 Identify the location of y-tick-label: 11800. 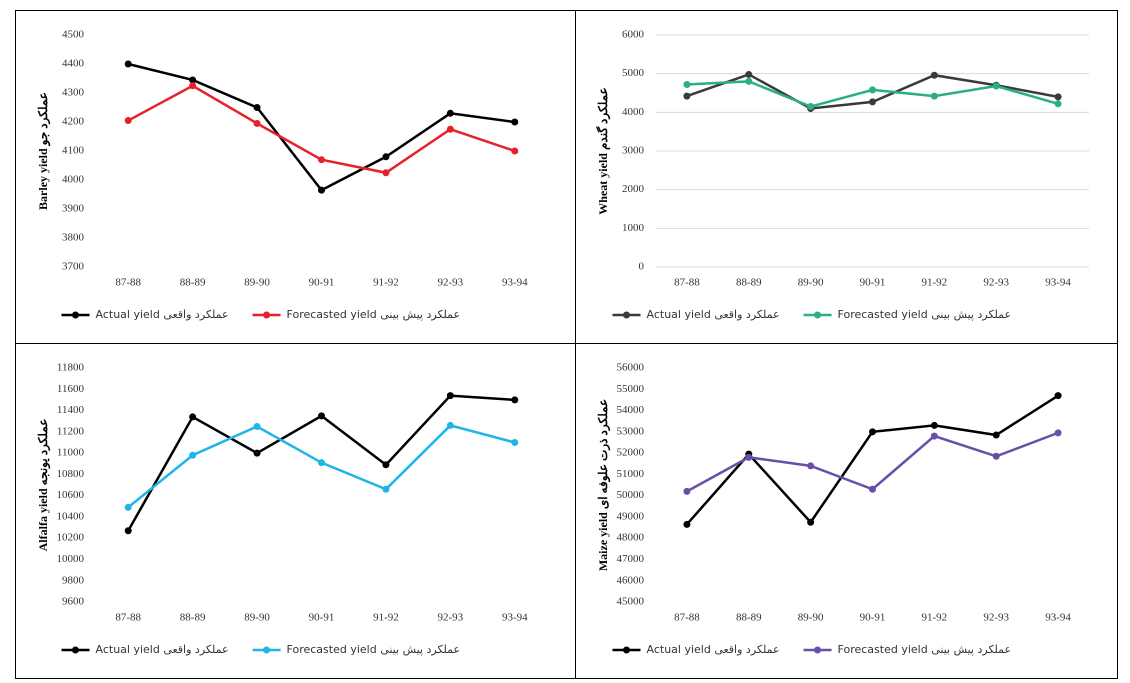
(71, 368).